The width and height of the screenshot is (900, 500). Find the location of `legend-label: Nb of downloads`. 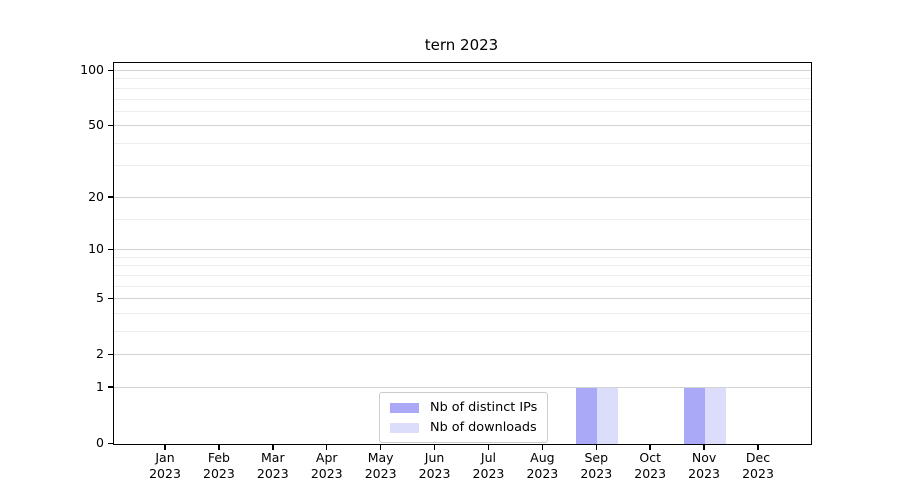

legend-label: Nb of downloads is located at coordinates (483, 427).